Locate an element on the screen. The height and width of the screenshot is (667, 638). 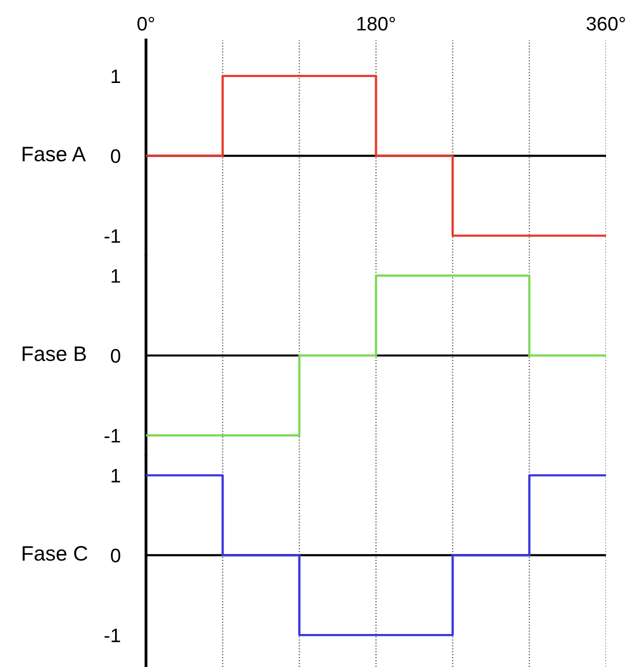
y-axis-title: Fase C is located at coordinates (55, 553).